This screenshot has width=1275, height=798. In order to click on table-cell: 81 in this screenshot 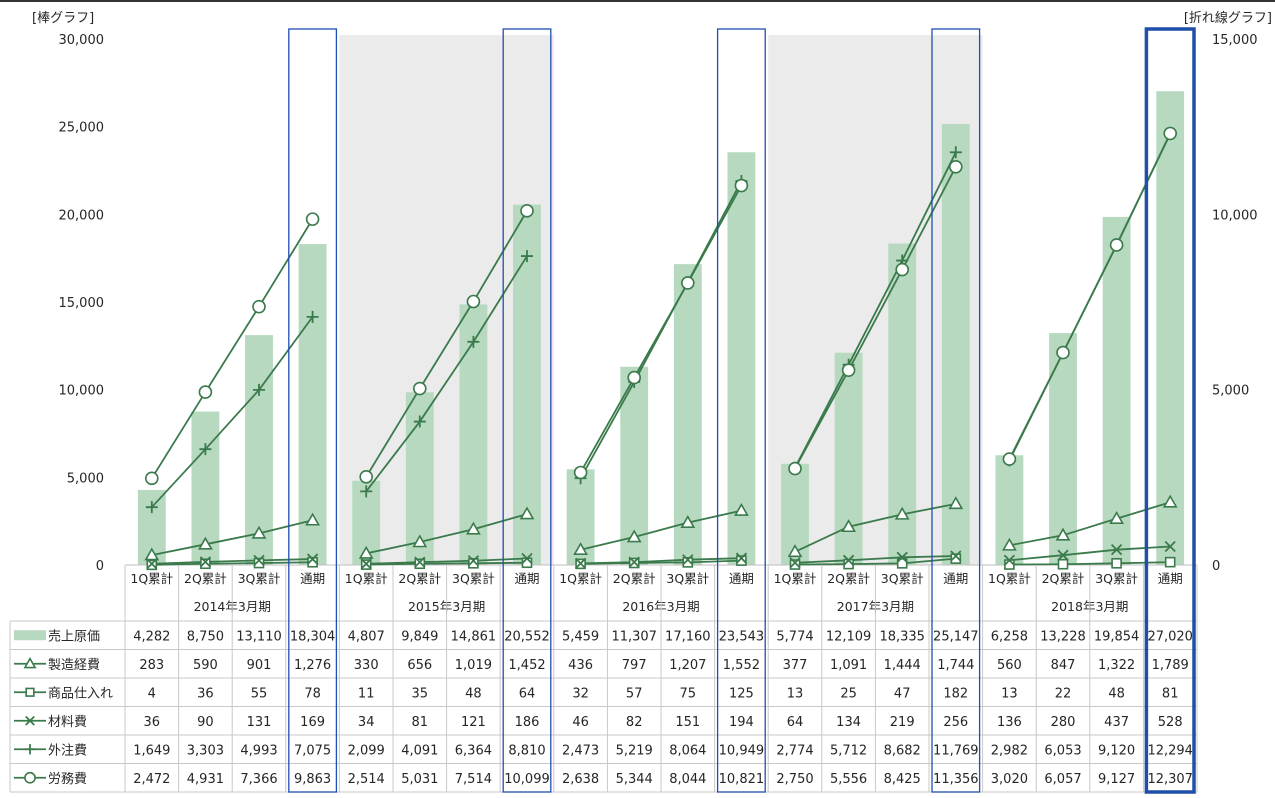, I will do `click(420, 722)`.